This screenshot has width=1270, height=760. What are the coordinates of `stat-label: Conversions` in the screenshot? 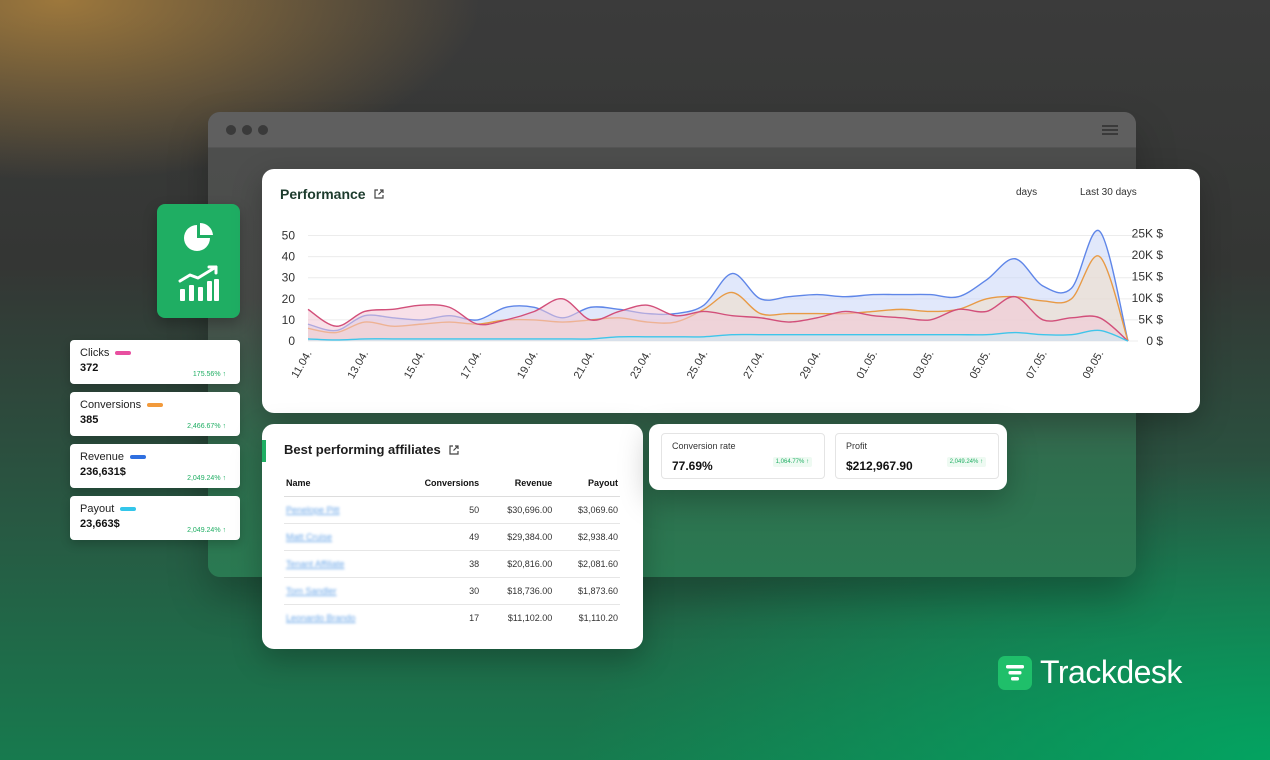 It's located at (111, 405).